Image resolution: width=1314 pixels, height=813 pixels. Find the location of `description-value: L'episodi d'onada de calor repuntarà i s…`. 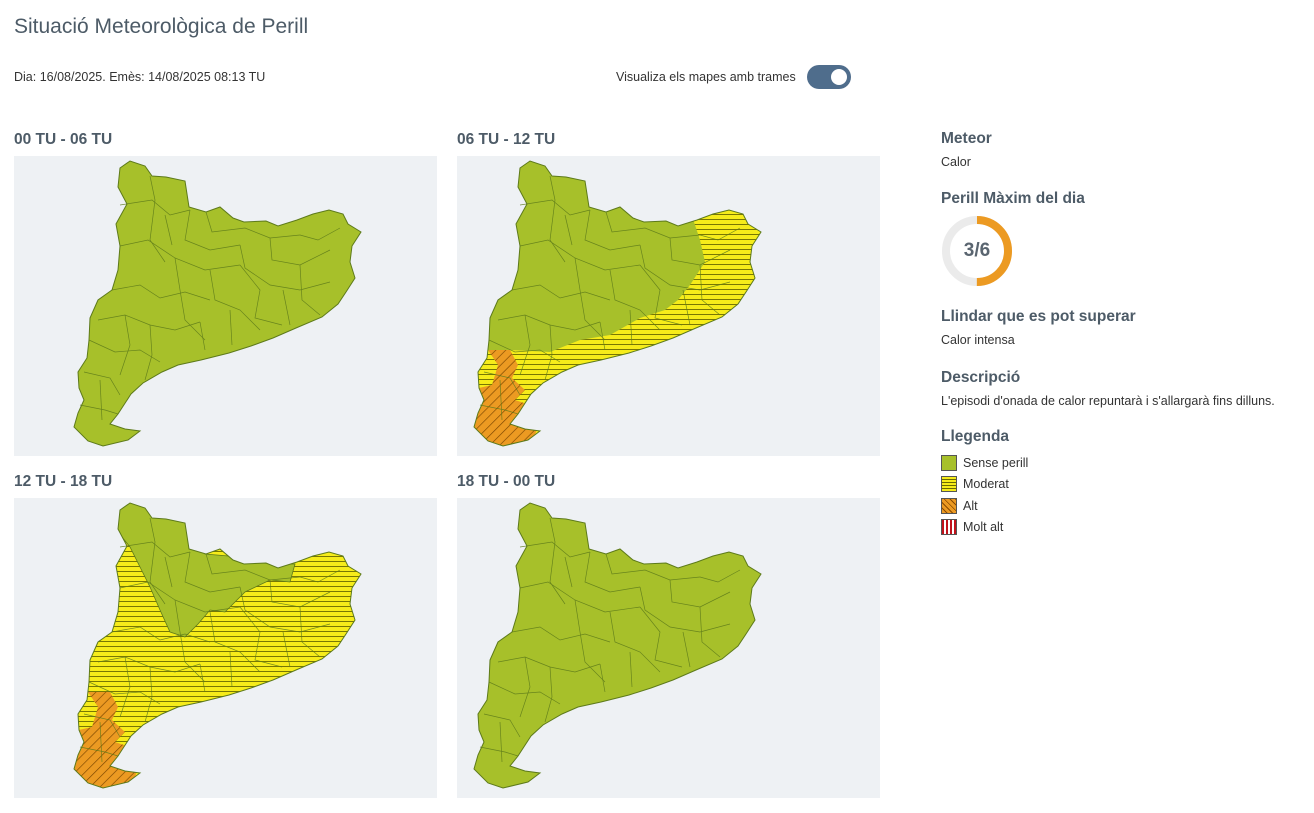

description-value: L'episodi d'onada de calor repuntarà i s… is located at coordinates (1108, 401).